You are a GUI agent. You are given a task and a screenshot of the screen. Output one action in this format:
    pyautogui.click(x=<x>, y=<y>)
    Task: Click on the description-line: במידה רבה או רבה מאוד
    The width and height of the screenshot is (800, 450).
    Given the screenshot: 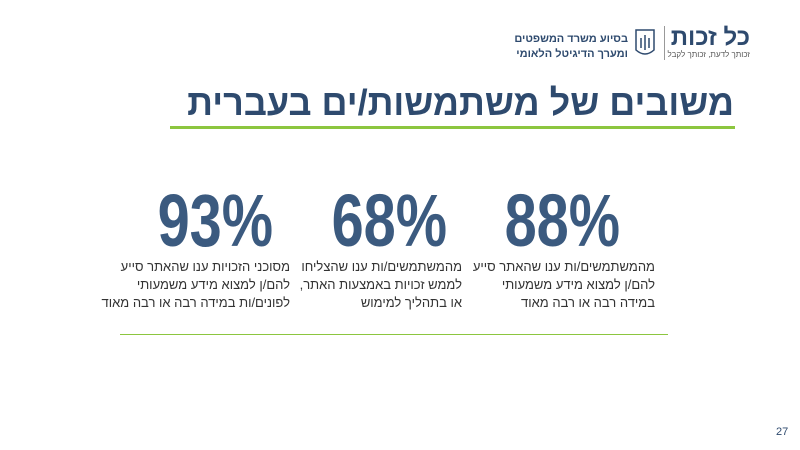 What is the action you would take?
    pyautogui.click(x=588, y=302)
    